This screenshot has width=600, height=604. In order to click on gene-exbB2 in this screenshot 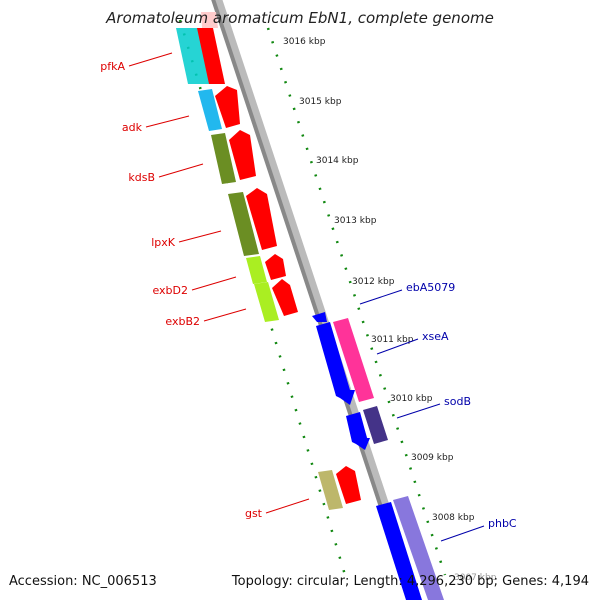, I will do `click(276, 300)`.